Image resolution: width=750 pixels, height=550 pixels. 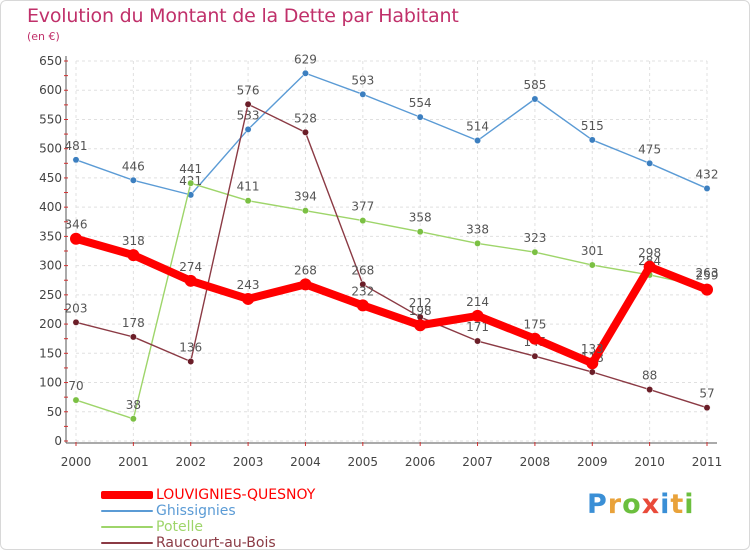 I want to click on data-label: 171, so click(x=477, y=327).